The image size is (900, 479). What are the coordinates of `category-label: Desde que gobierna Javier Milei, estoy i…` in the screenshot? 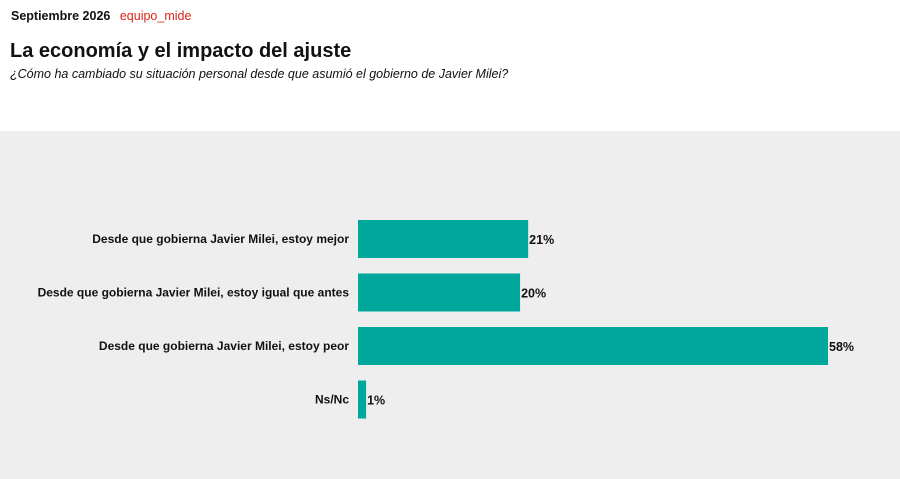 It's located at (194, 293).